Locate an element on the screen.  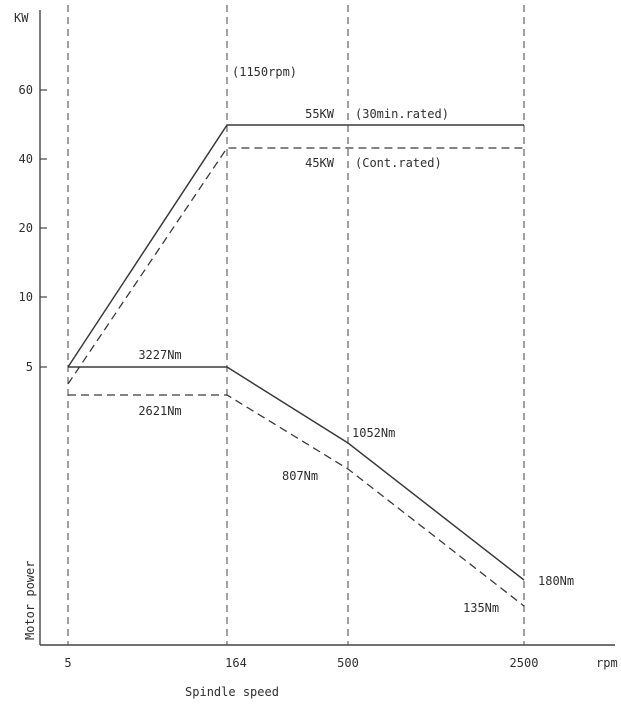
torque-label-1052: 1052Nm is located at coordinates (373, 433).